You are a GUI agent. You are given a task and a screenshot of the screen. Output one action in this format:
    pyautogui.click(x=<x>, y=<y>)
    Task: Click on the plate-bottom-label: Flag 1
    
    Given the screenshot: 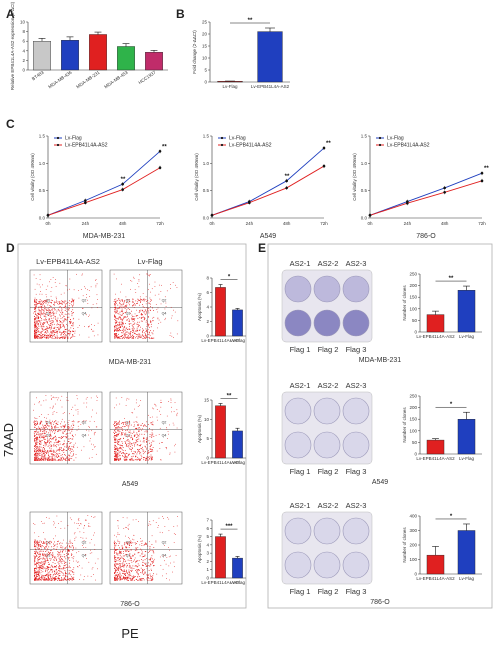 What is the action you would take?
    pyautogui.click(x=300, y=471)
    